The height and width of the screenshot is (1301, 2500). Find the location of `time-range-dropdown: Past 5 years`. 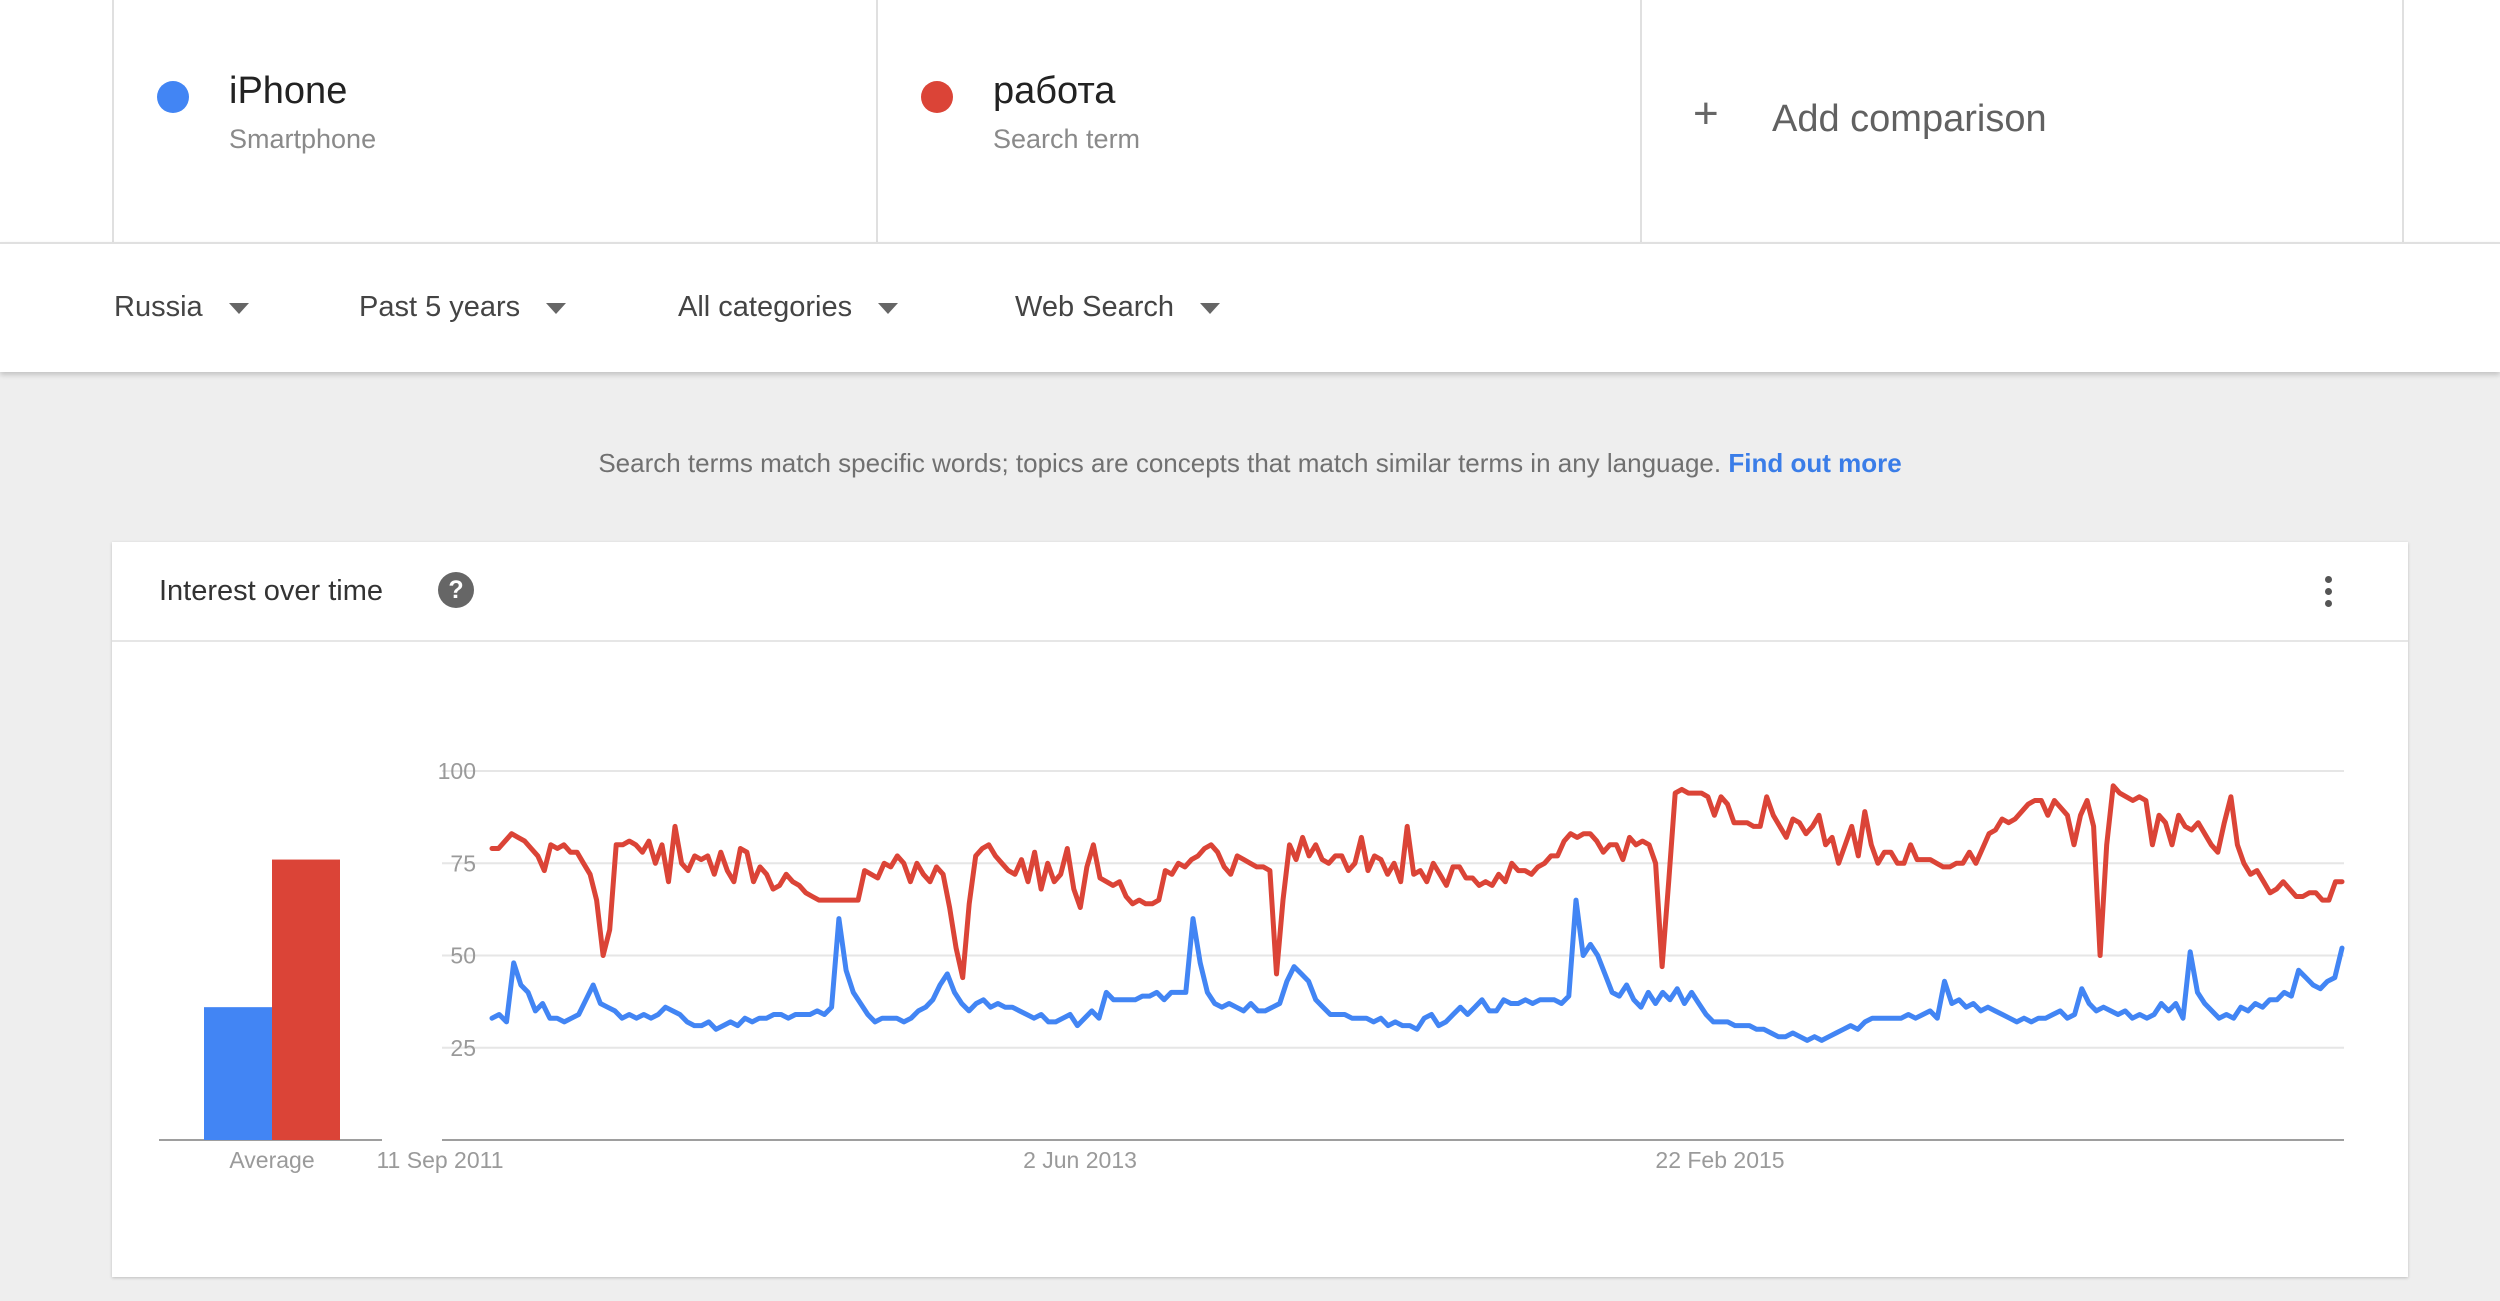

time-range-dropdown: Past 5 years is located at coordinates (463, 307).